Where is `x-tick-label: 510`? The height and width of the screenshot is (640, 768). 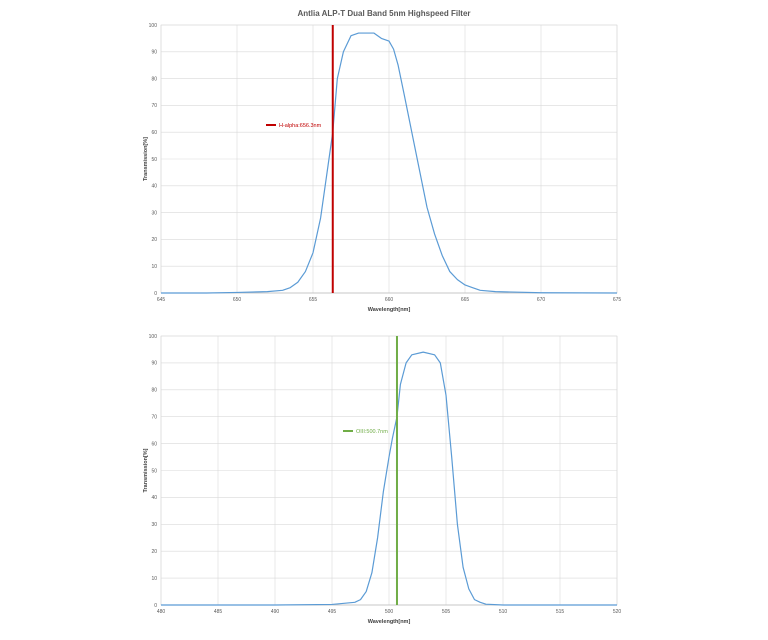
x-tick-label: 510 is located at coordinates (503, 612).